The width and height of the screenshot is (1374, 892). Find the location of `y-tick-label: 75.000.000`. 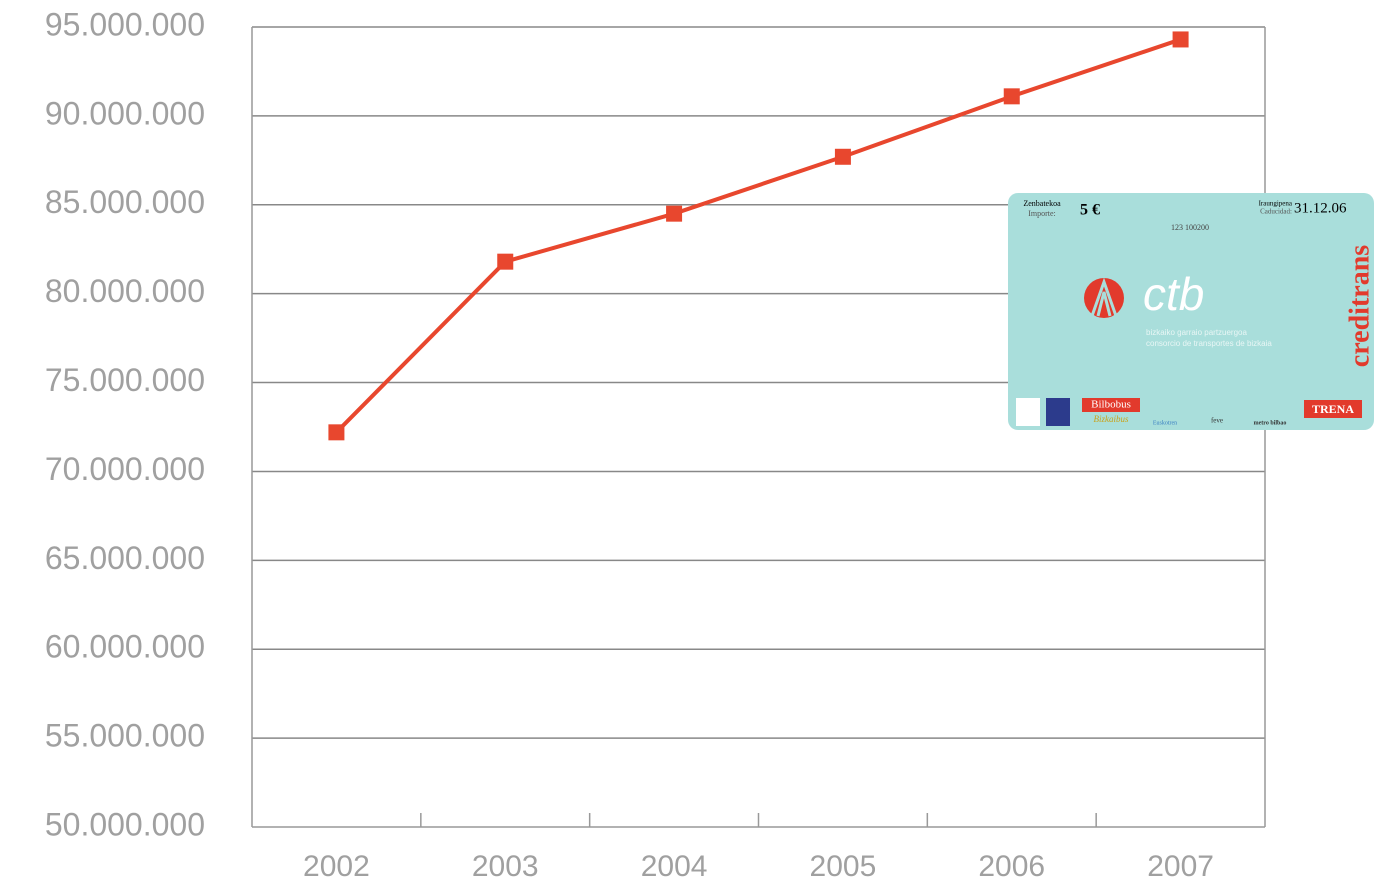

y-tick-label: 75.000.000 is located at coordinates (125, 380).